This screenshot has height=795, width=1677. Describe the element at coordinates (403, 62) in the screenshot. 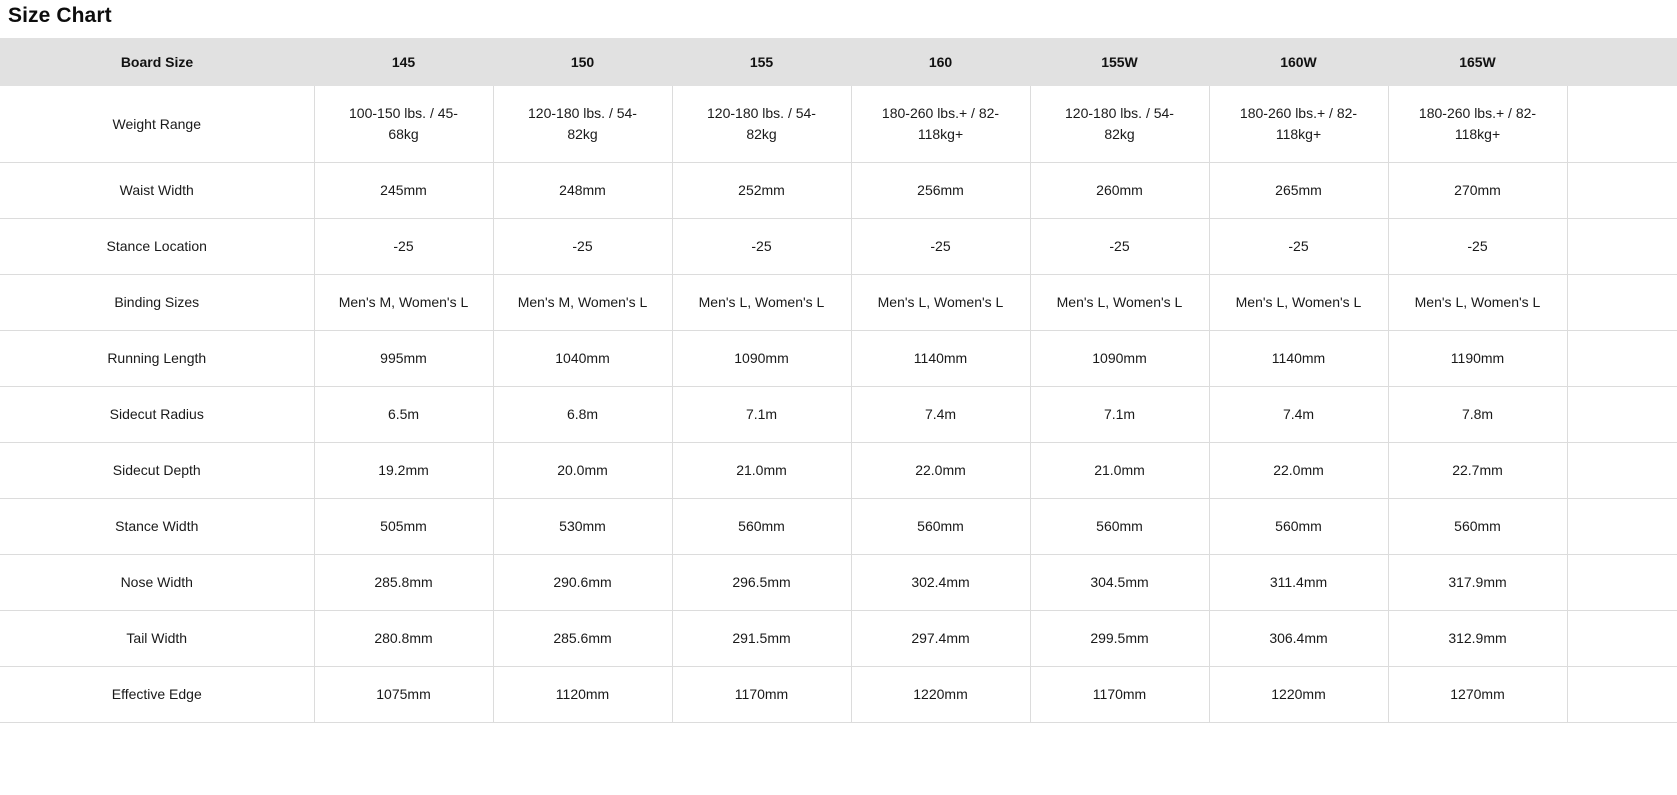

I see `column-header-size: 145` at that location.